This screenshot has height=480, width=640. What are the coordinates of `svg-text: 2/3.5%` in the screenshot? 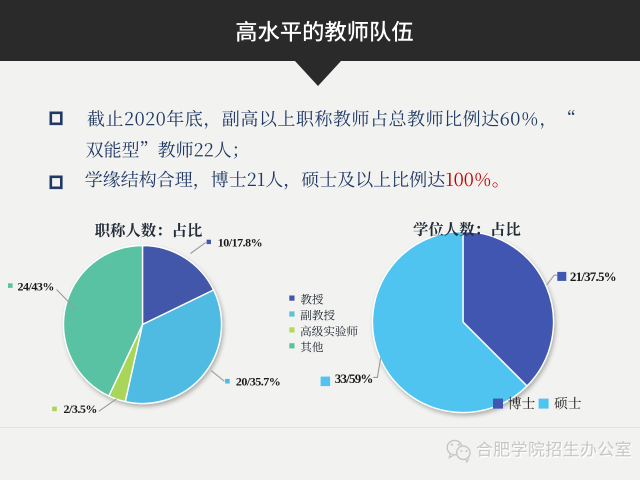 It's located at (80, 409).